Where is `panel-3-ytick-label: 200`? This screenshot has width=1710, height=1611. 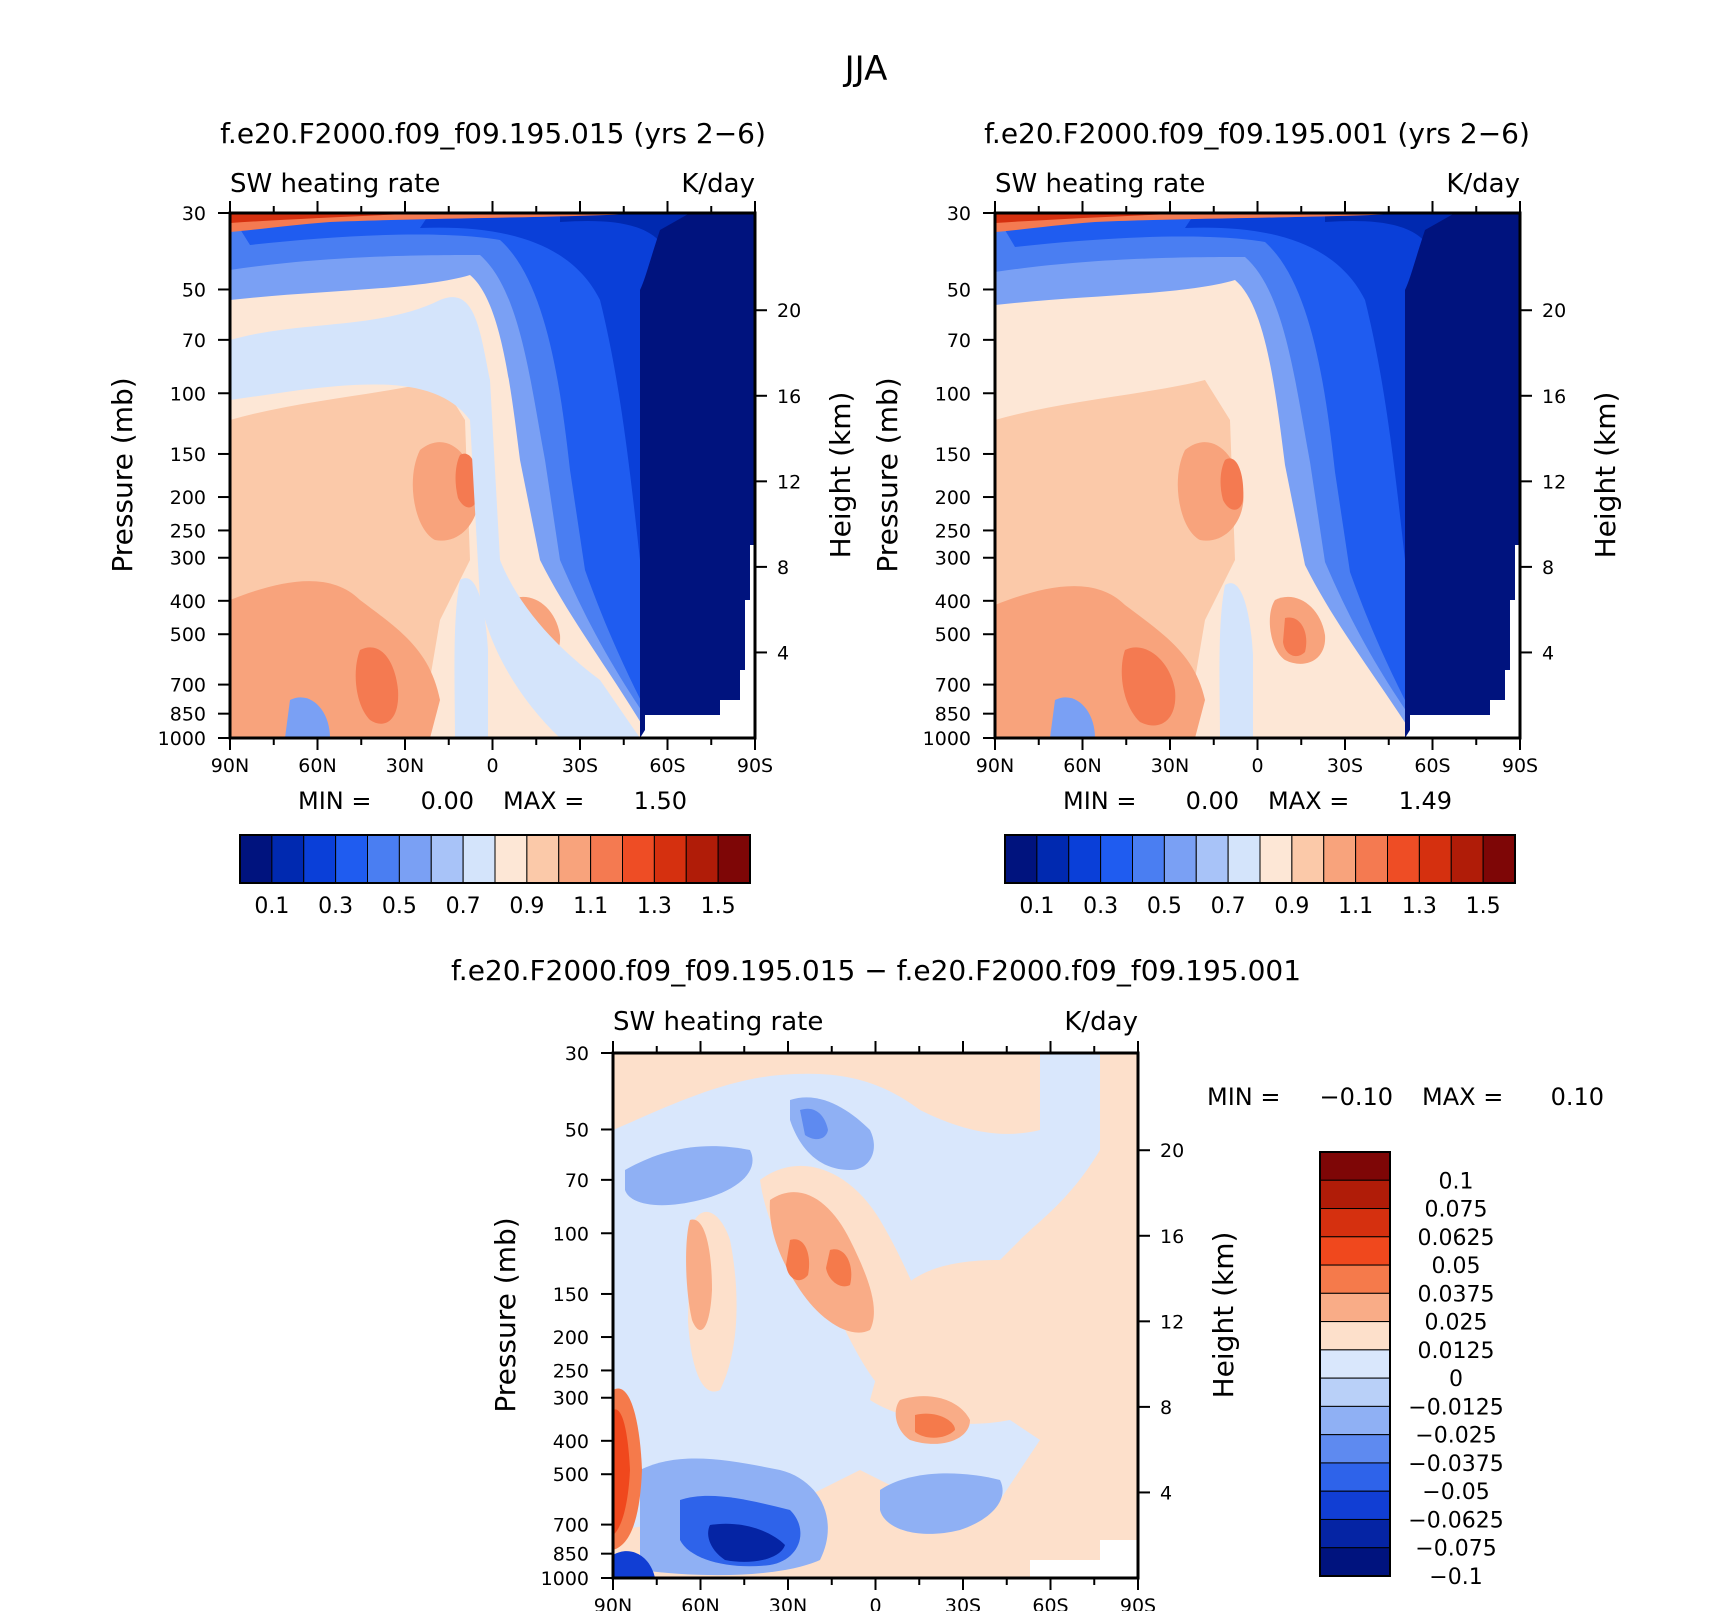
panel-3-ytick-label: 200 is located at coordinates (571, 1338).